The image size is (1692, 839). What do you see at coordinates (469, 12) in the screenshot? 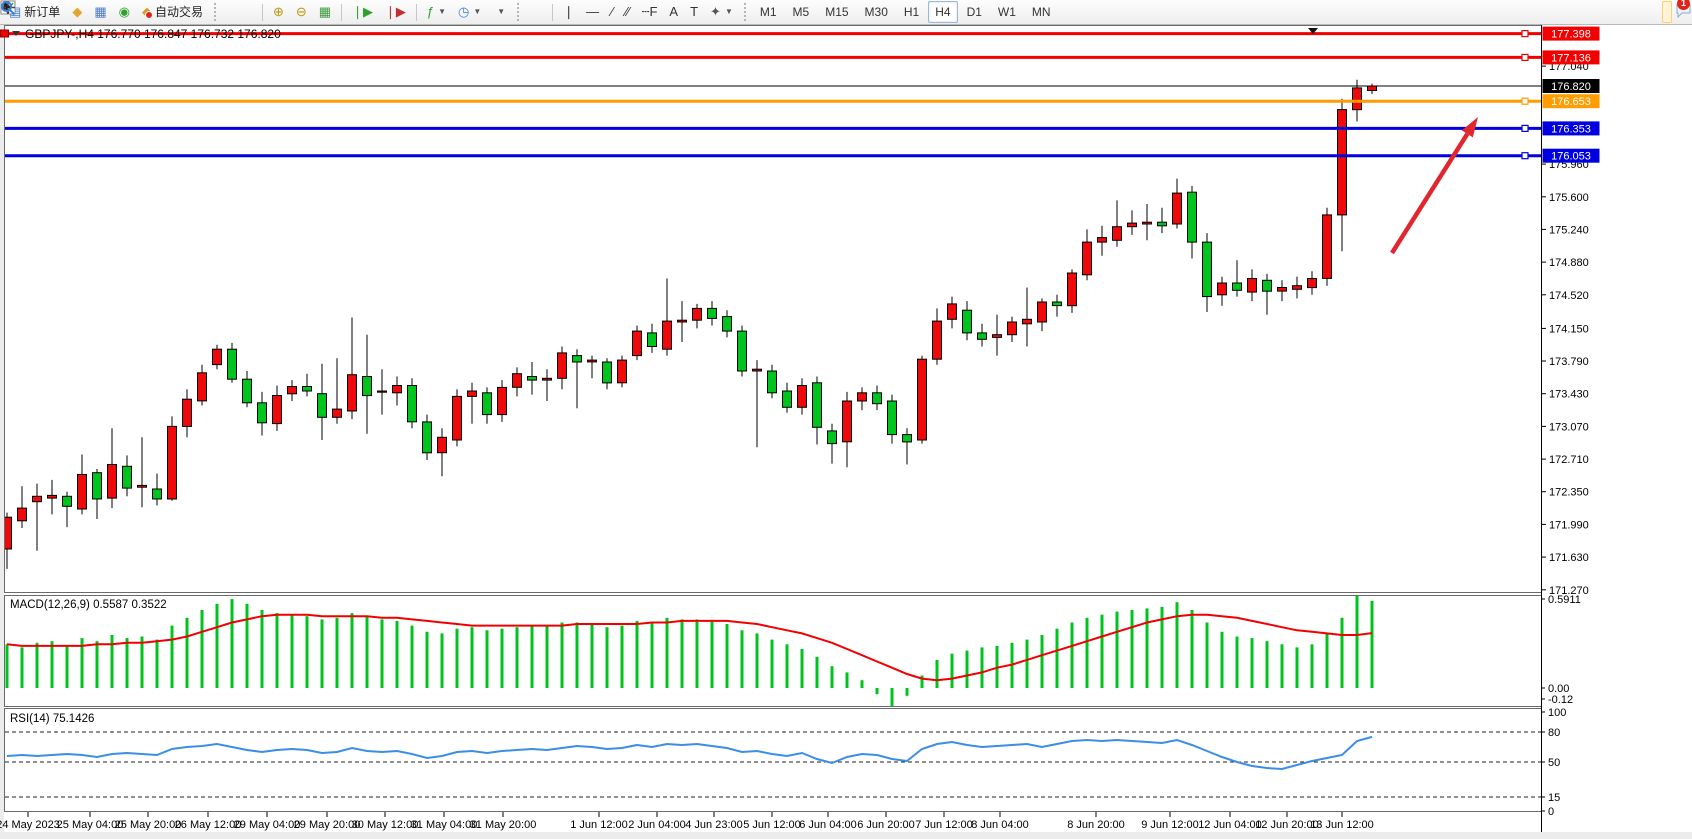
I see `periods-button: ◷ ▼` at bounding box center [469, 12].